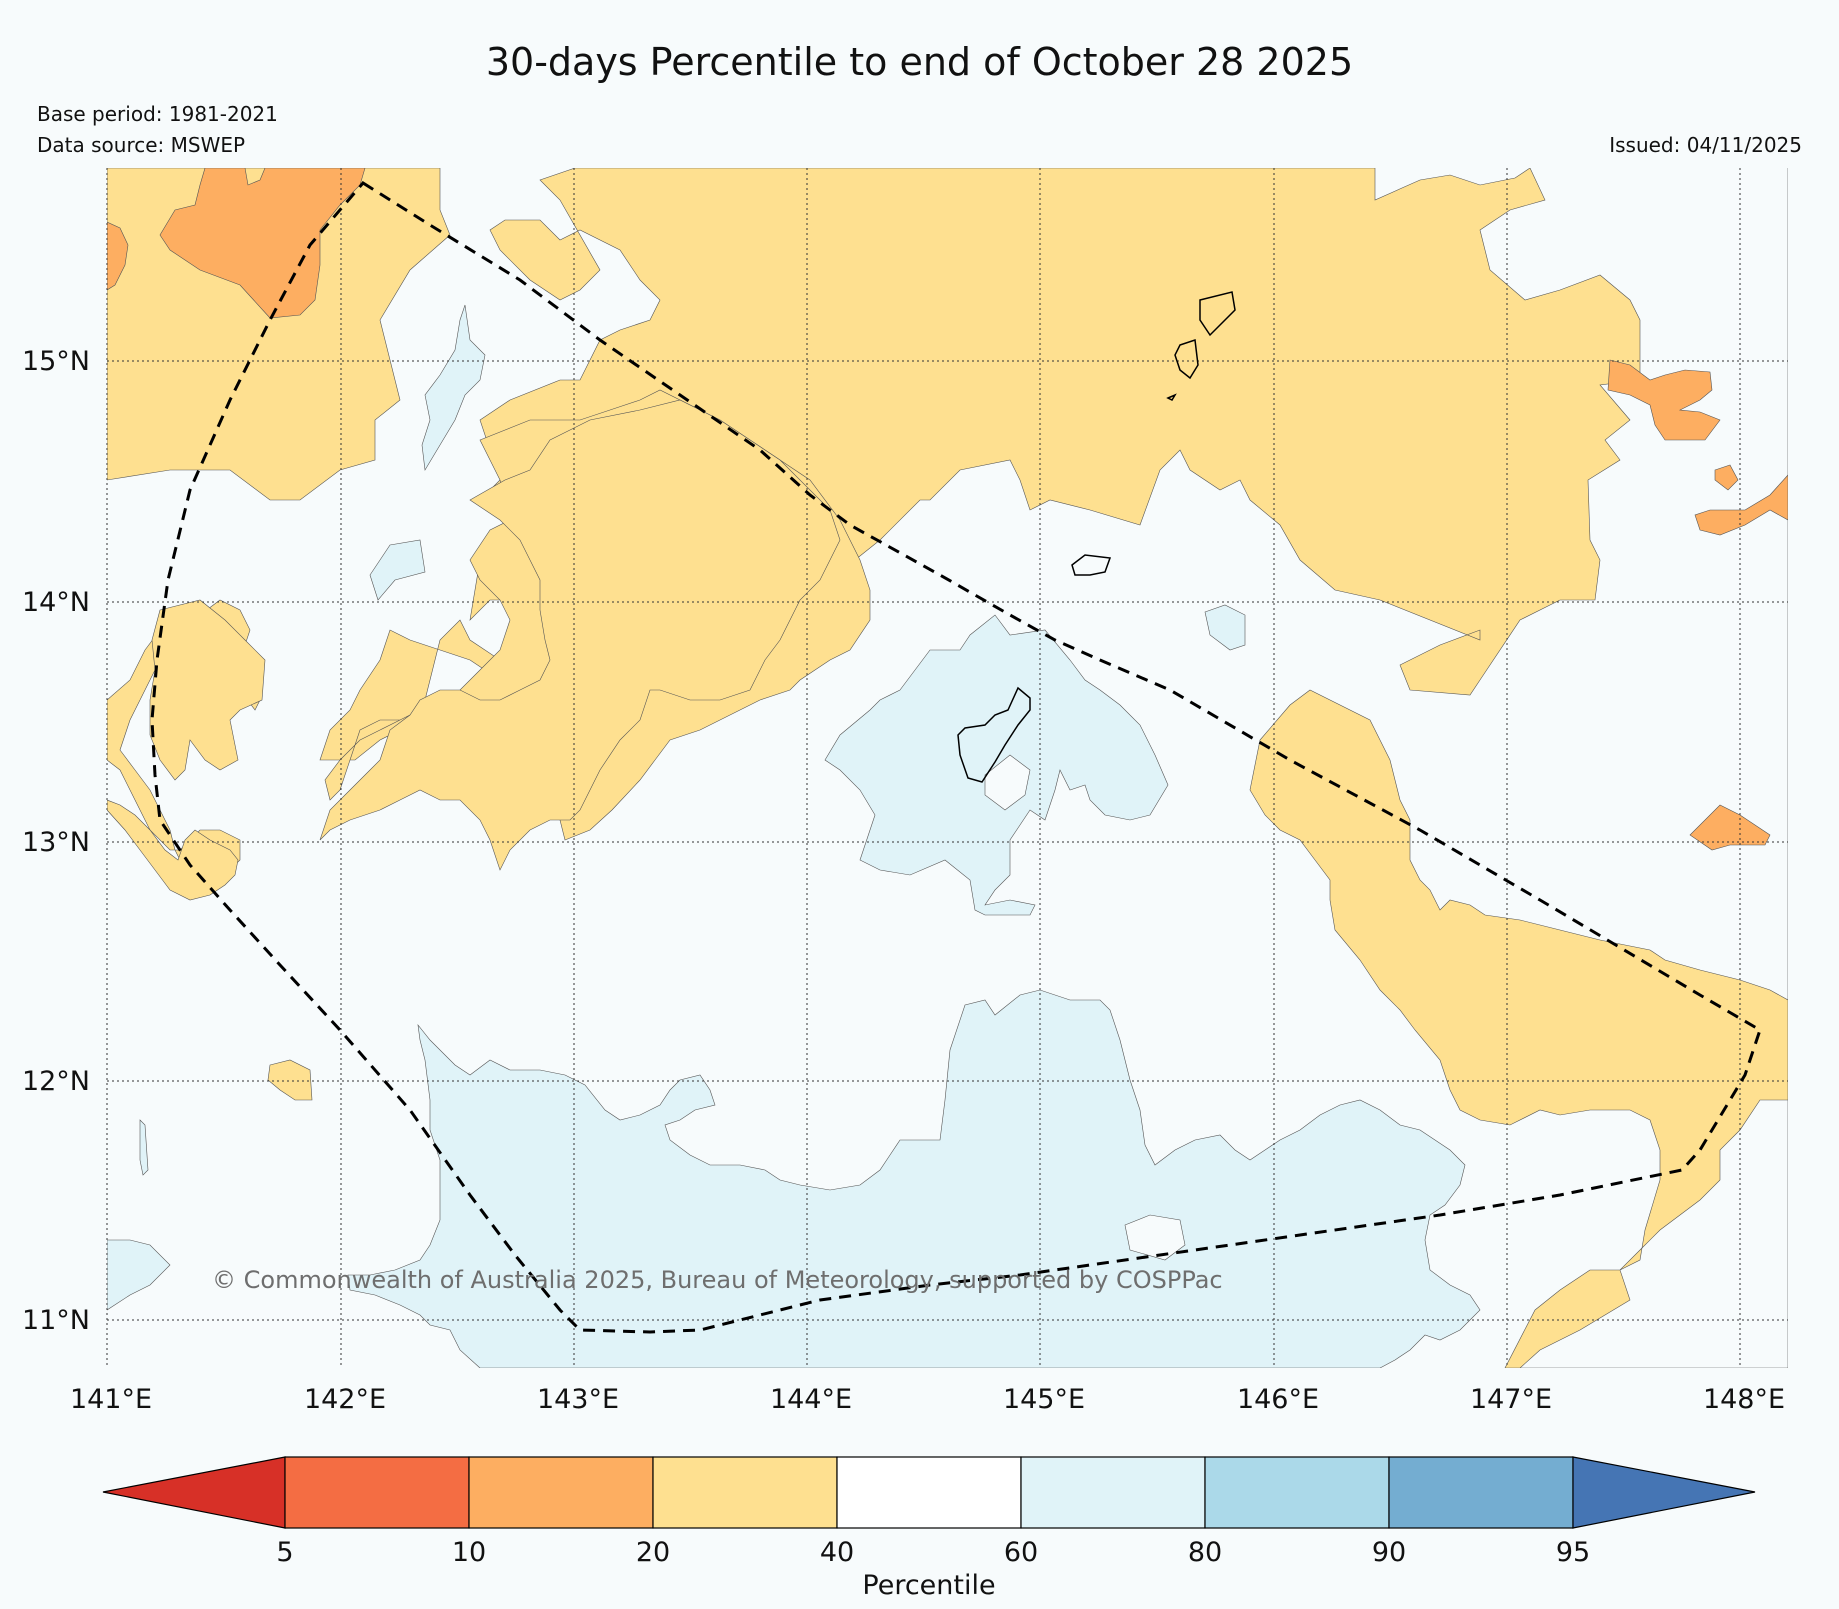 The image size is (1839, 1609). Describe the element at coordinates (345, 1399) in the screenshot. I see `lon-label-142: 142°E` at that location.